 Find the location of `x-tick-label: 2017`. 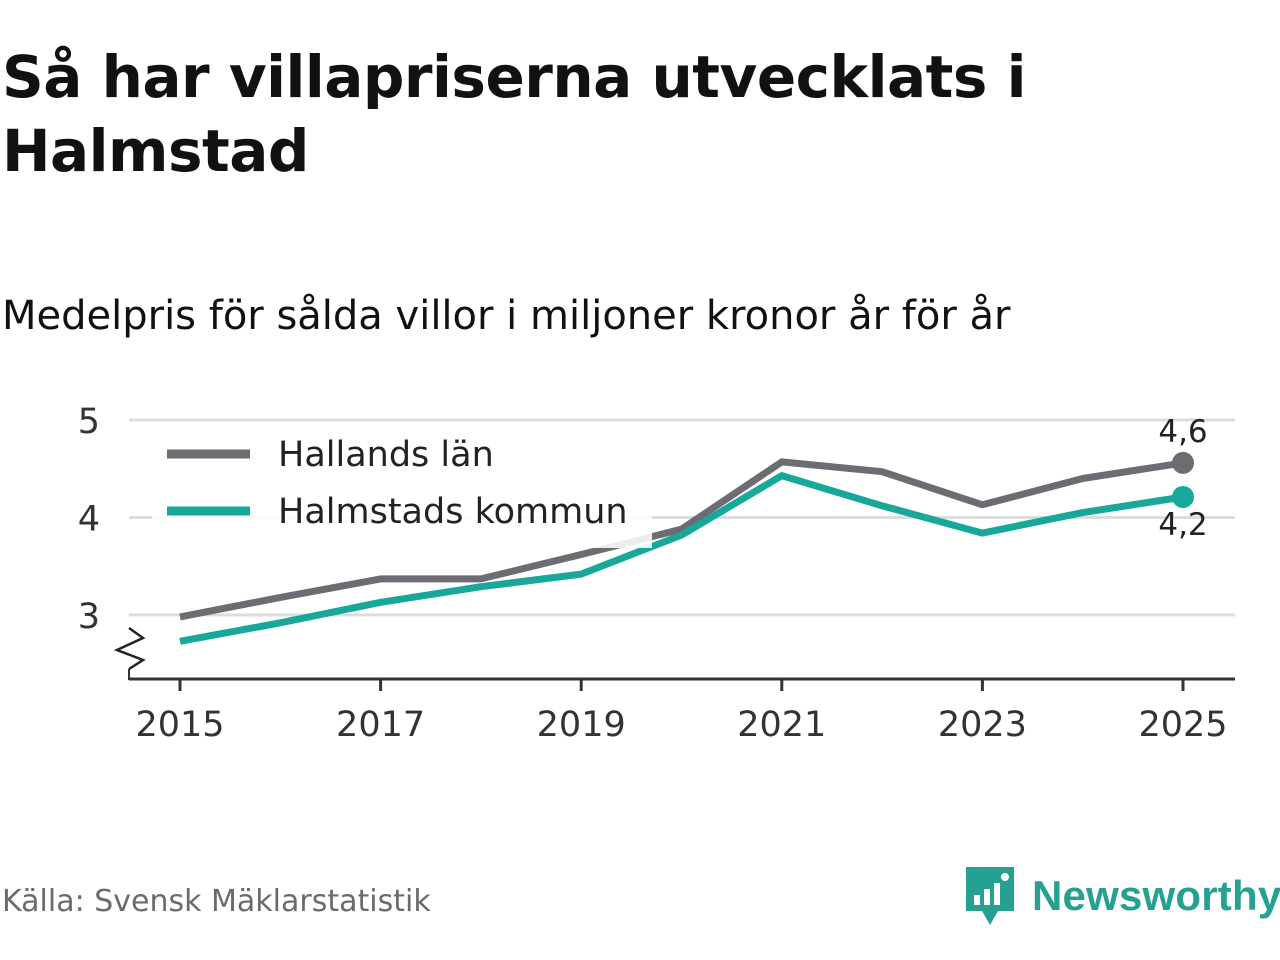

x-tick-label: 2017 is located at coordinates (380, 725).